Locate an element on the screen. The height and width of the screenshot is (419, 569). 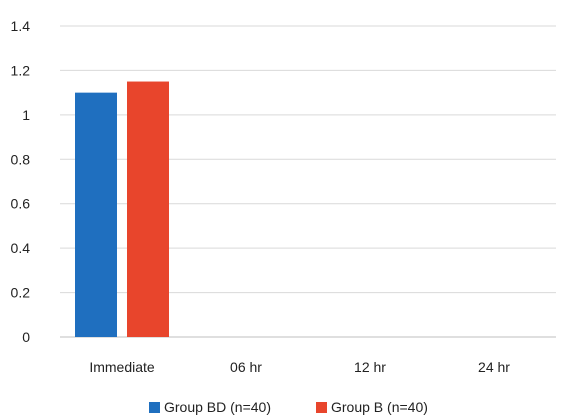
y-tick-label: 1 is located at coordinates (26, 115).